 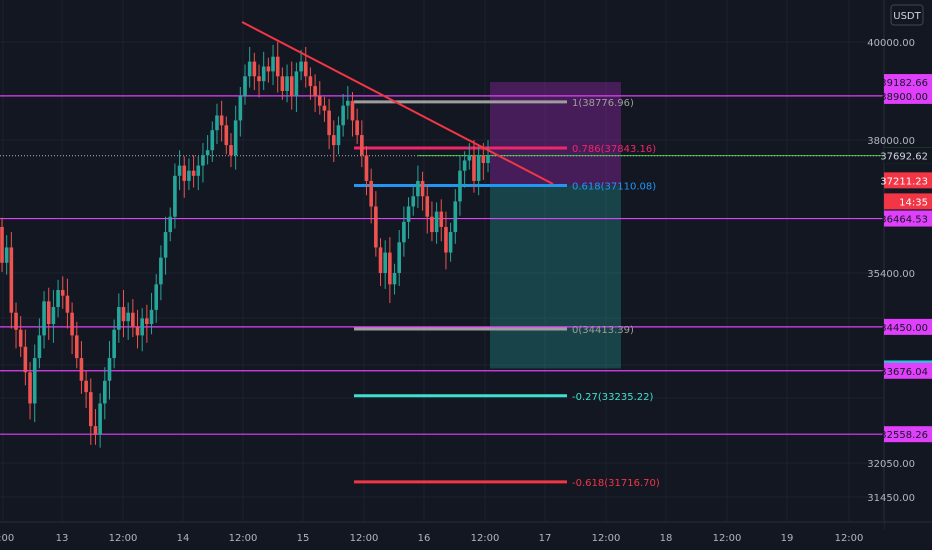 What do you see at coordinates (303, 538) in the screenshot?
I see `time-tick-label: 15` at bounding box center [303, 538].